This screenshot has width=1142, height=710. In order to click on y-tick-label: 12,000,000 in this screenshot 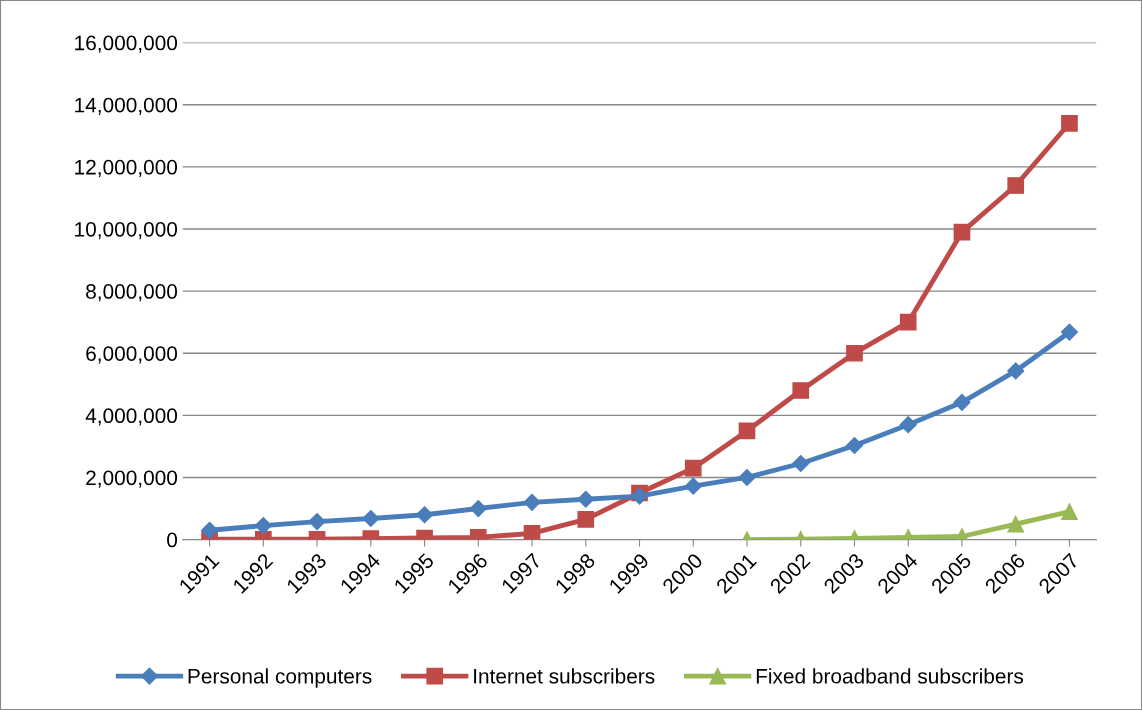, I will do `click(126, 168)`.